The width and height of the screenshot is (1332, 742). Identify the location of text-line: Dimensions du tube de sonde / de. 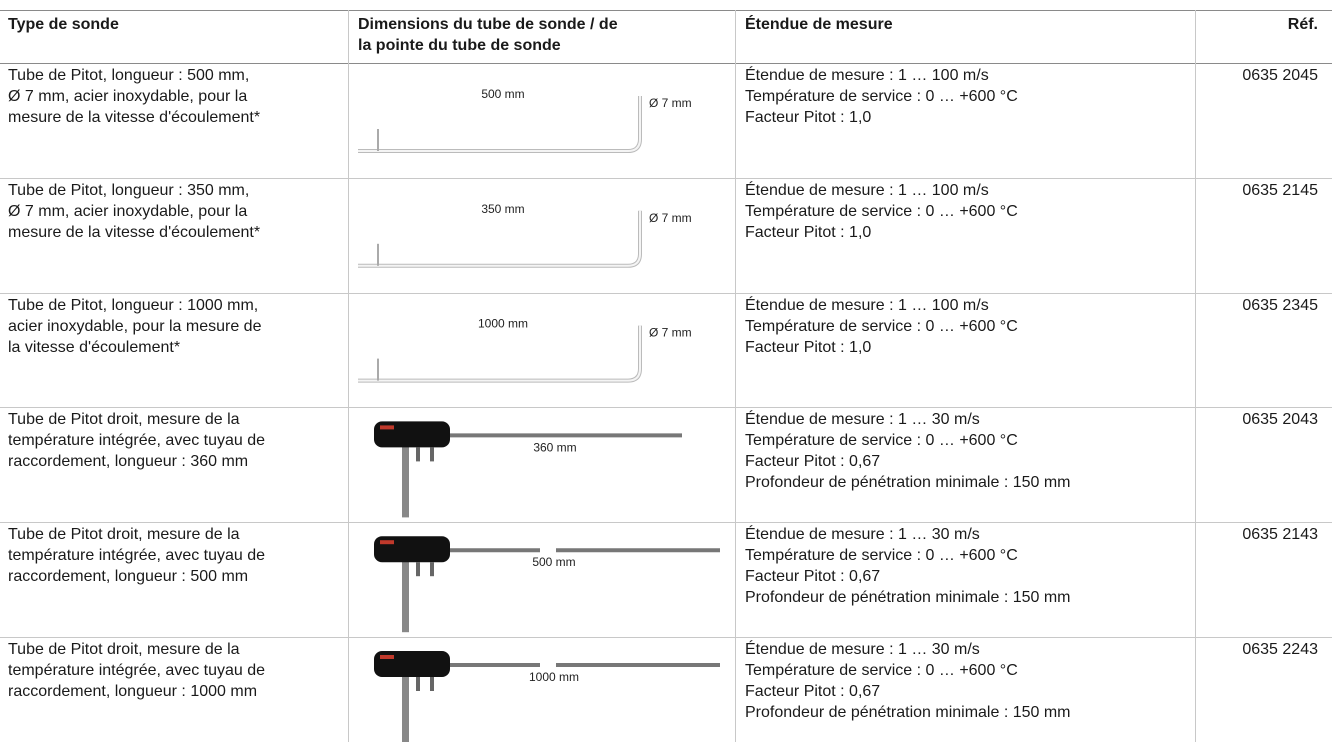
(488, 24).